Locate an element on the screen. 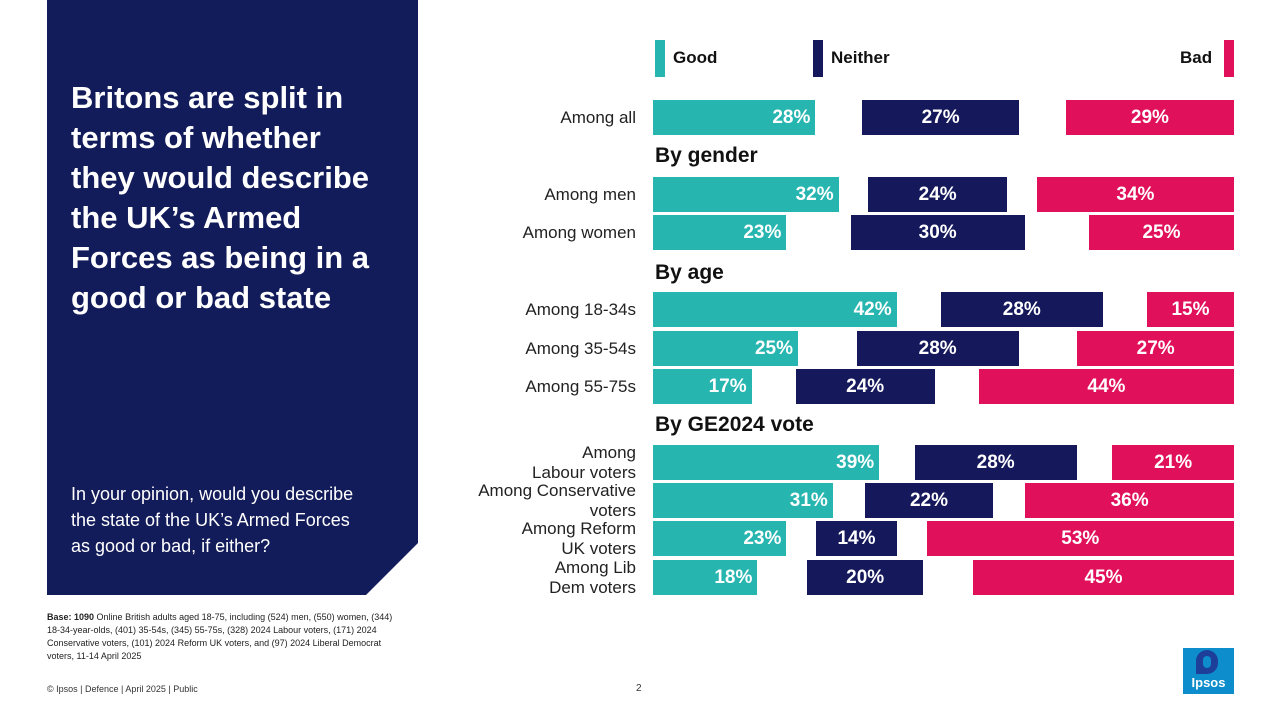  row-label: Among Labour voters is located at coordinates (538, 463).